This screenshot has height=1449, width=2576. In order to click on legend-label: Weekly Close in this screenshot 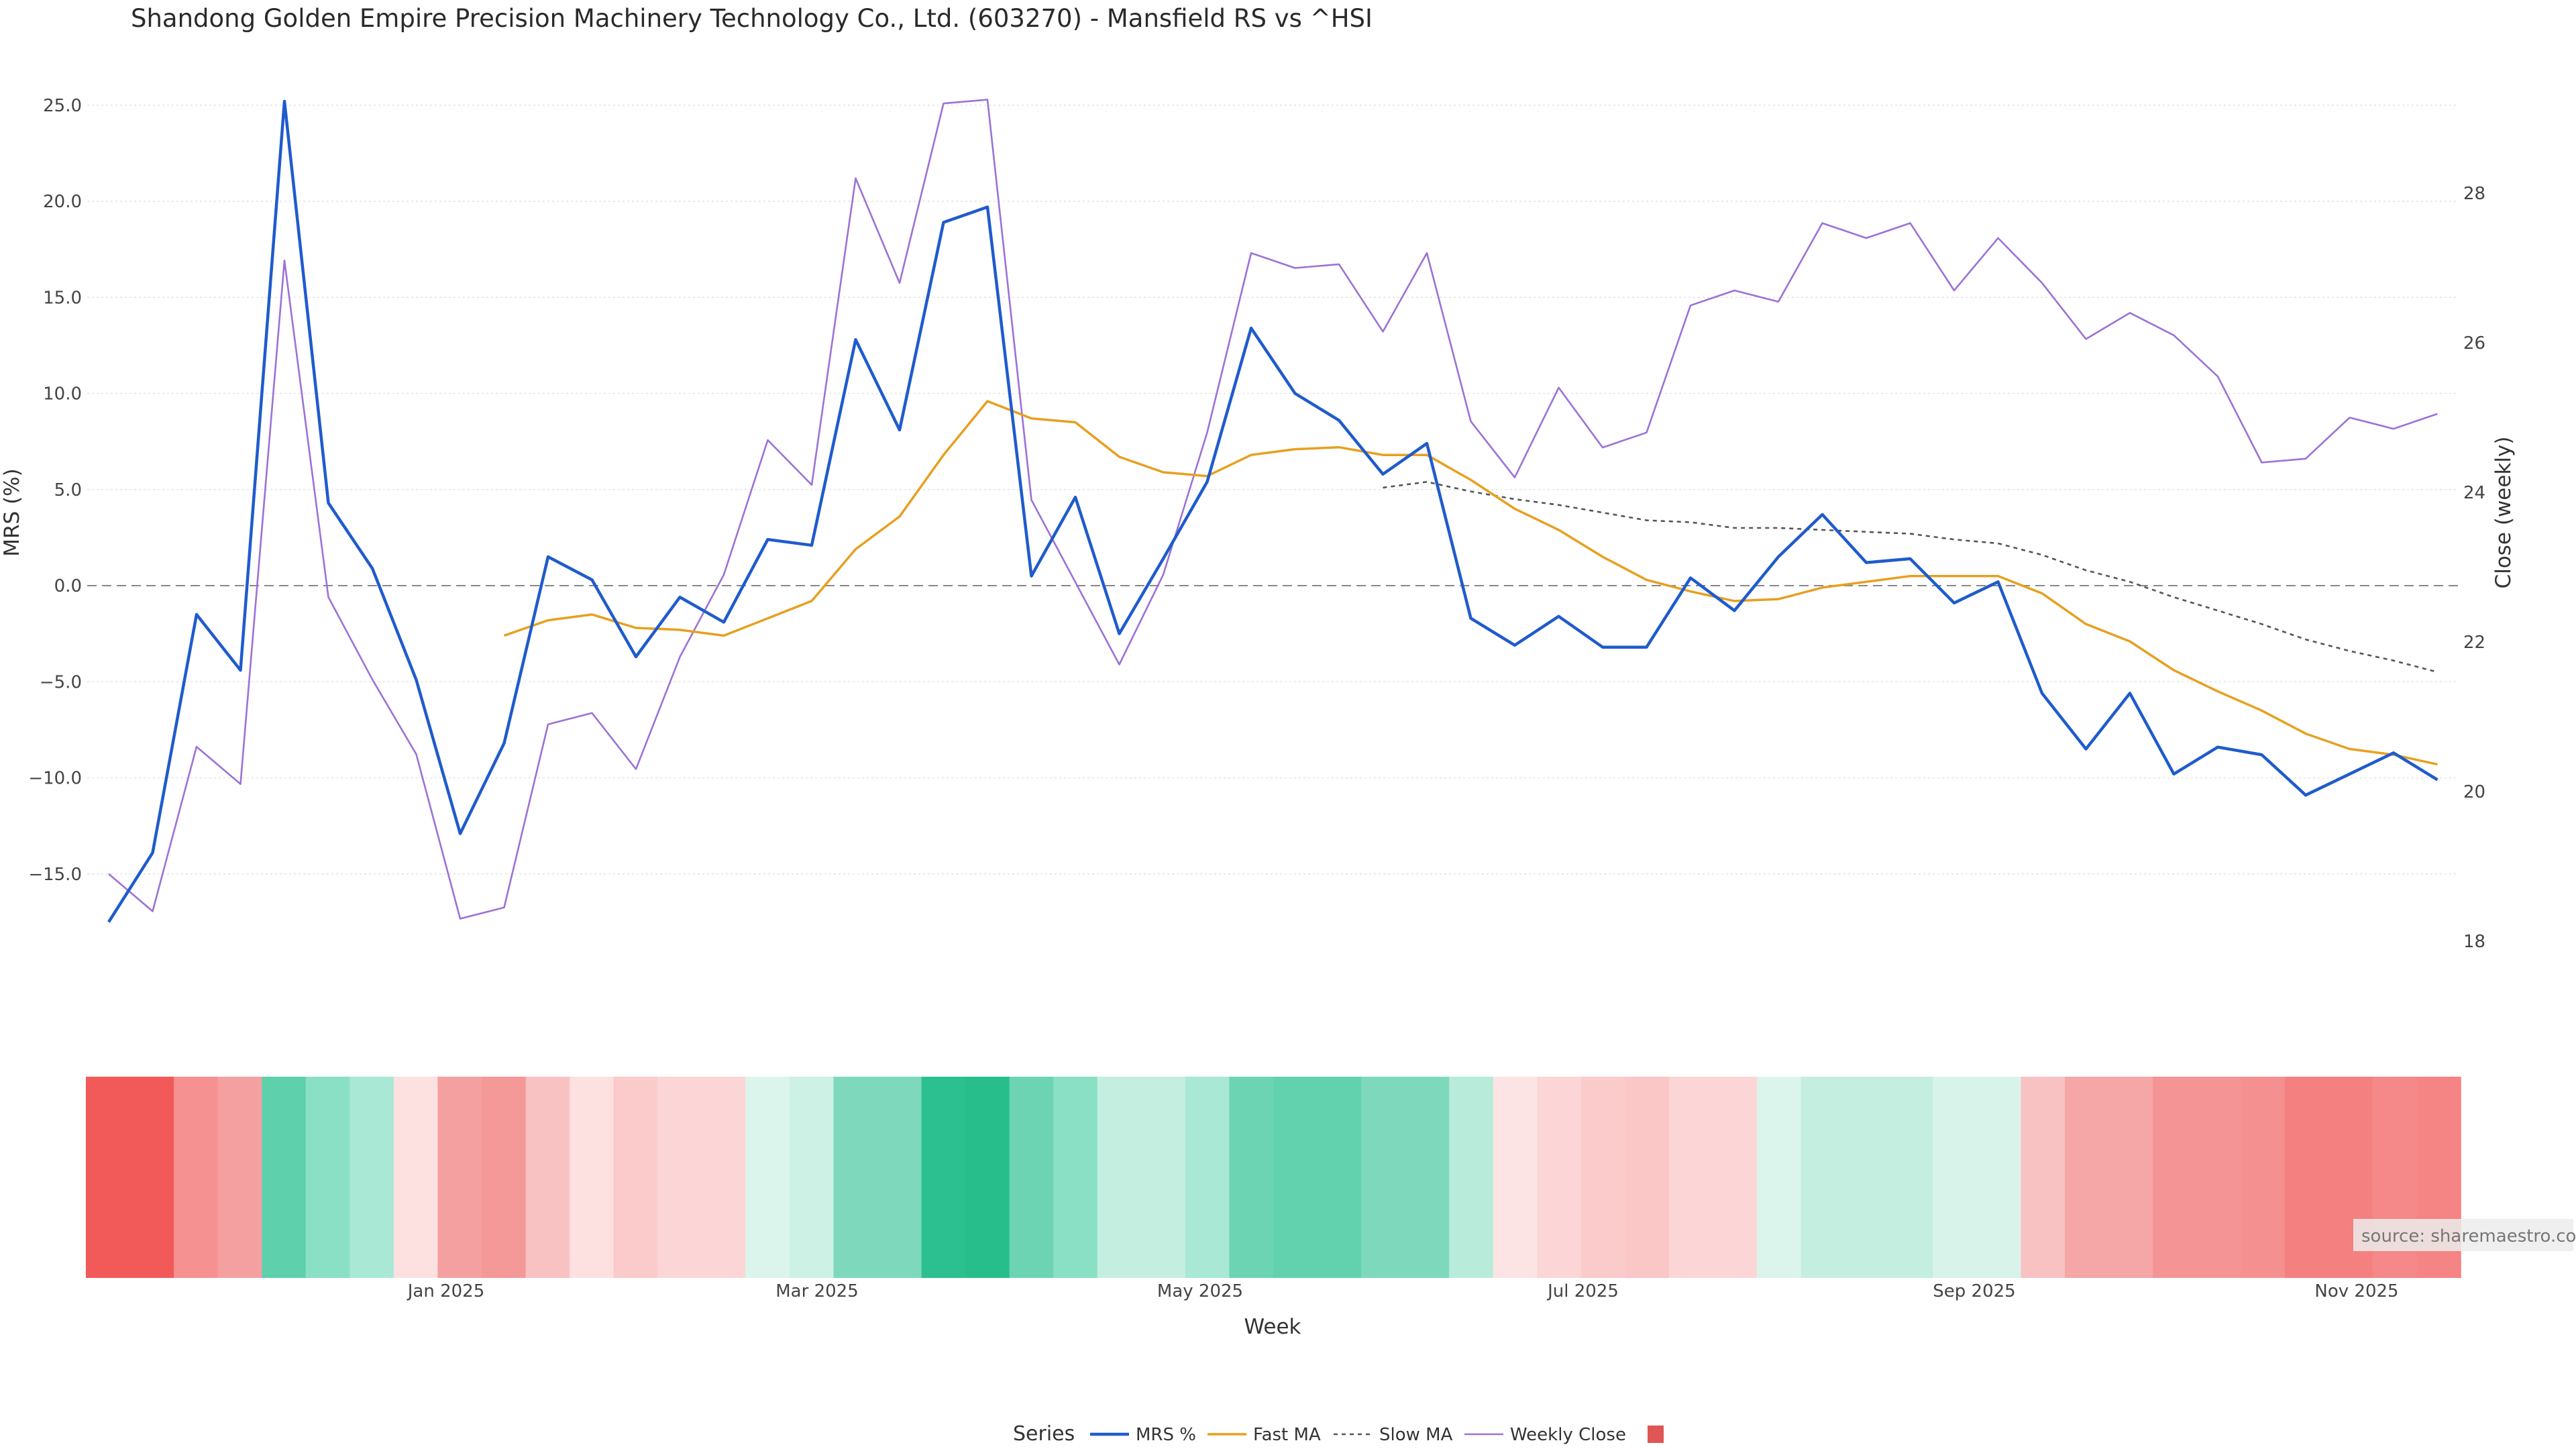, I will do `click(1568, 1435)`.